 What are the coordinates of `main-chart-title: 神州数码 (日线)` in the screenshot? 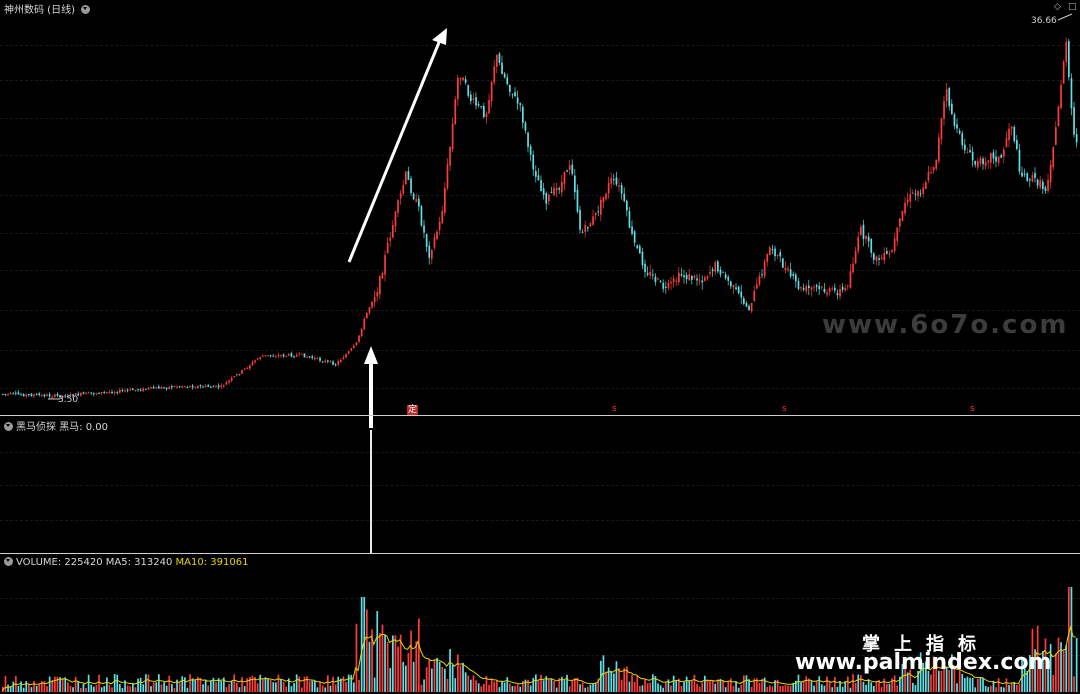 It's located at (48, 8).